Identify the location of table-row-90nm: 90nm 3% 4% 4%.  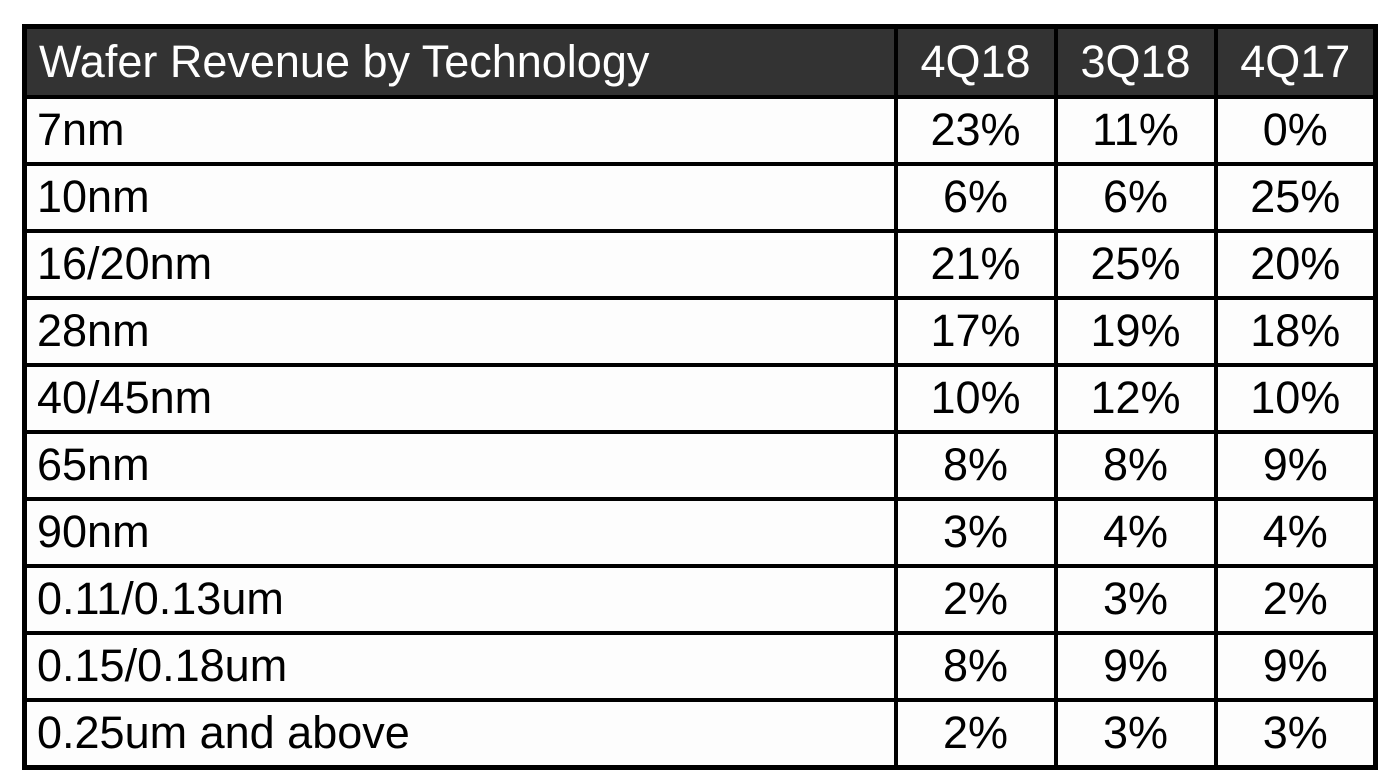
(700, 532).